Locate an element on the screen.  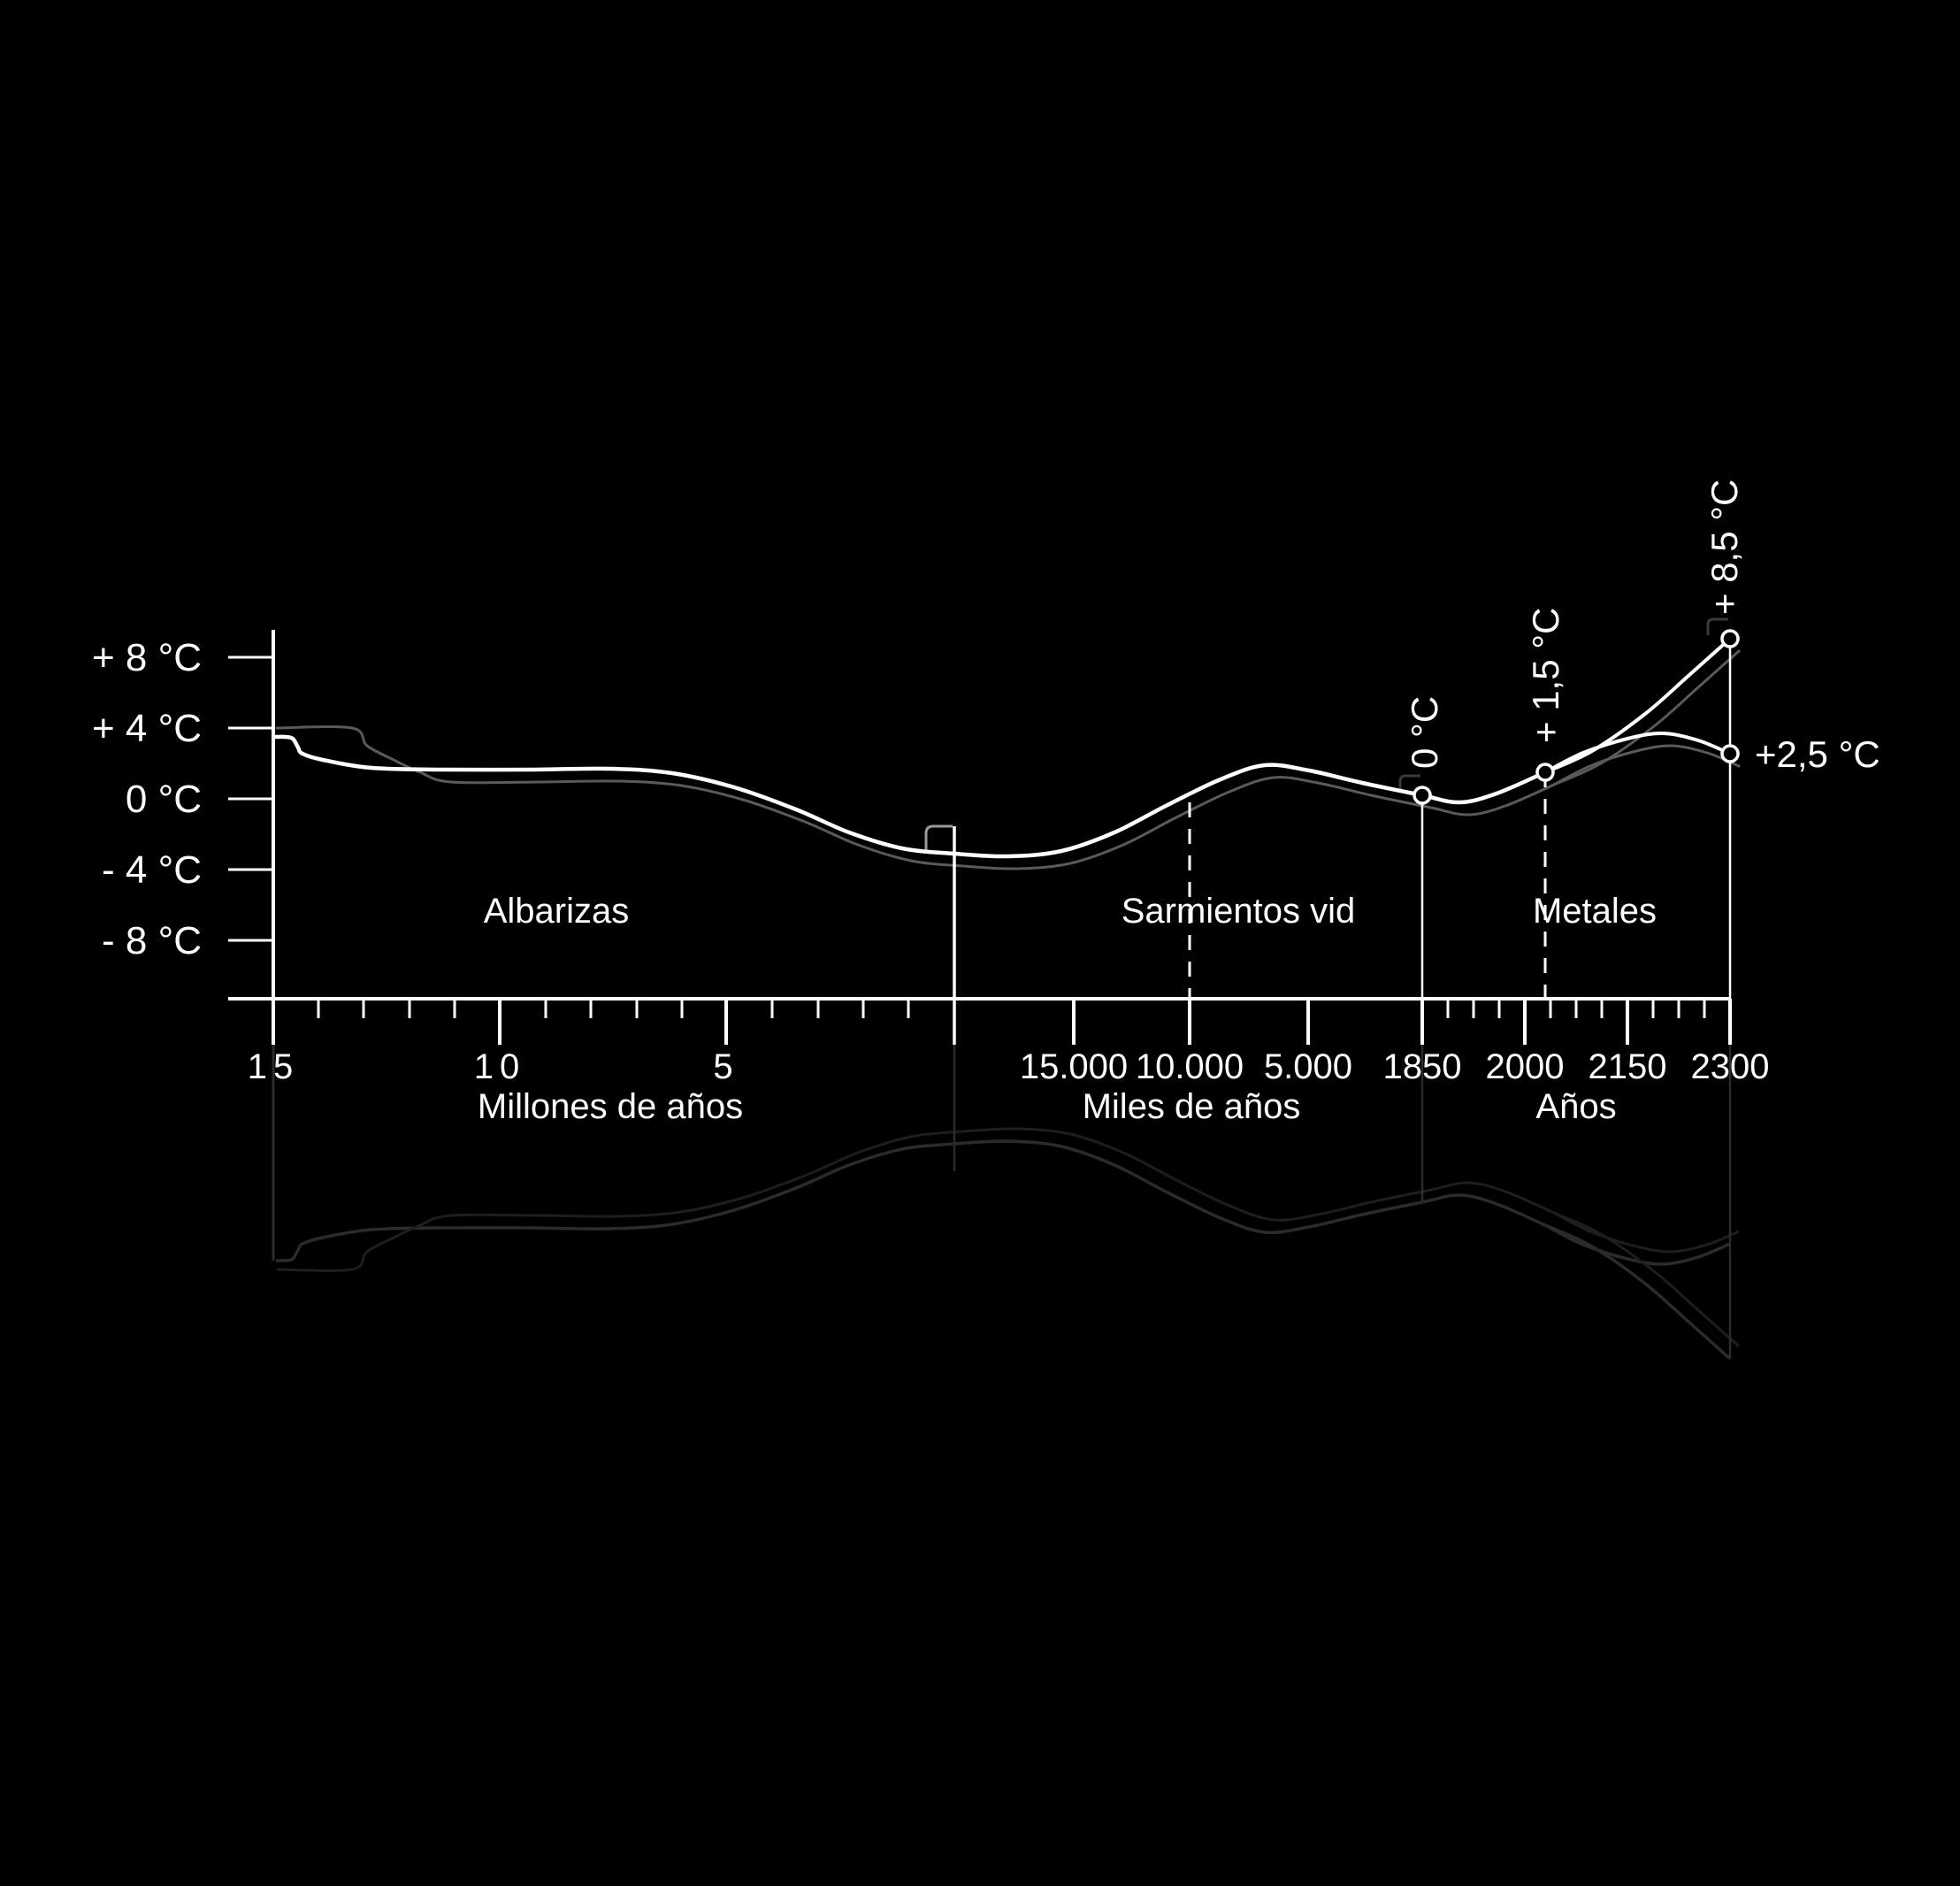
x-axis-tick-label: 2300 is located at coordinates (1731, 1066).